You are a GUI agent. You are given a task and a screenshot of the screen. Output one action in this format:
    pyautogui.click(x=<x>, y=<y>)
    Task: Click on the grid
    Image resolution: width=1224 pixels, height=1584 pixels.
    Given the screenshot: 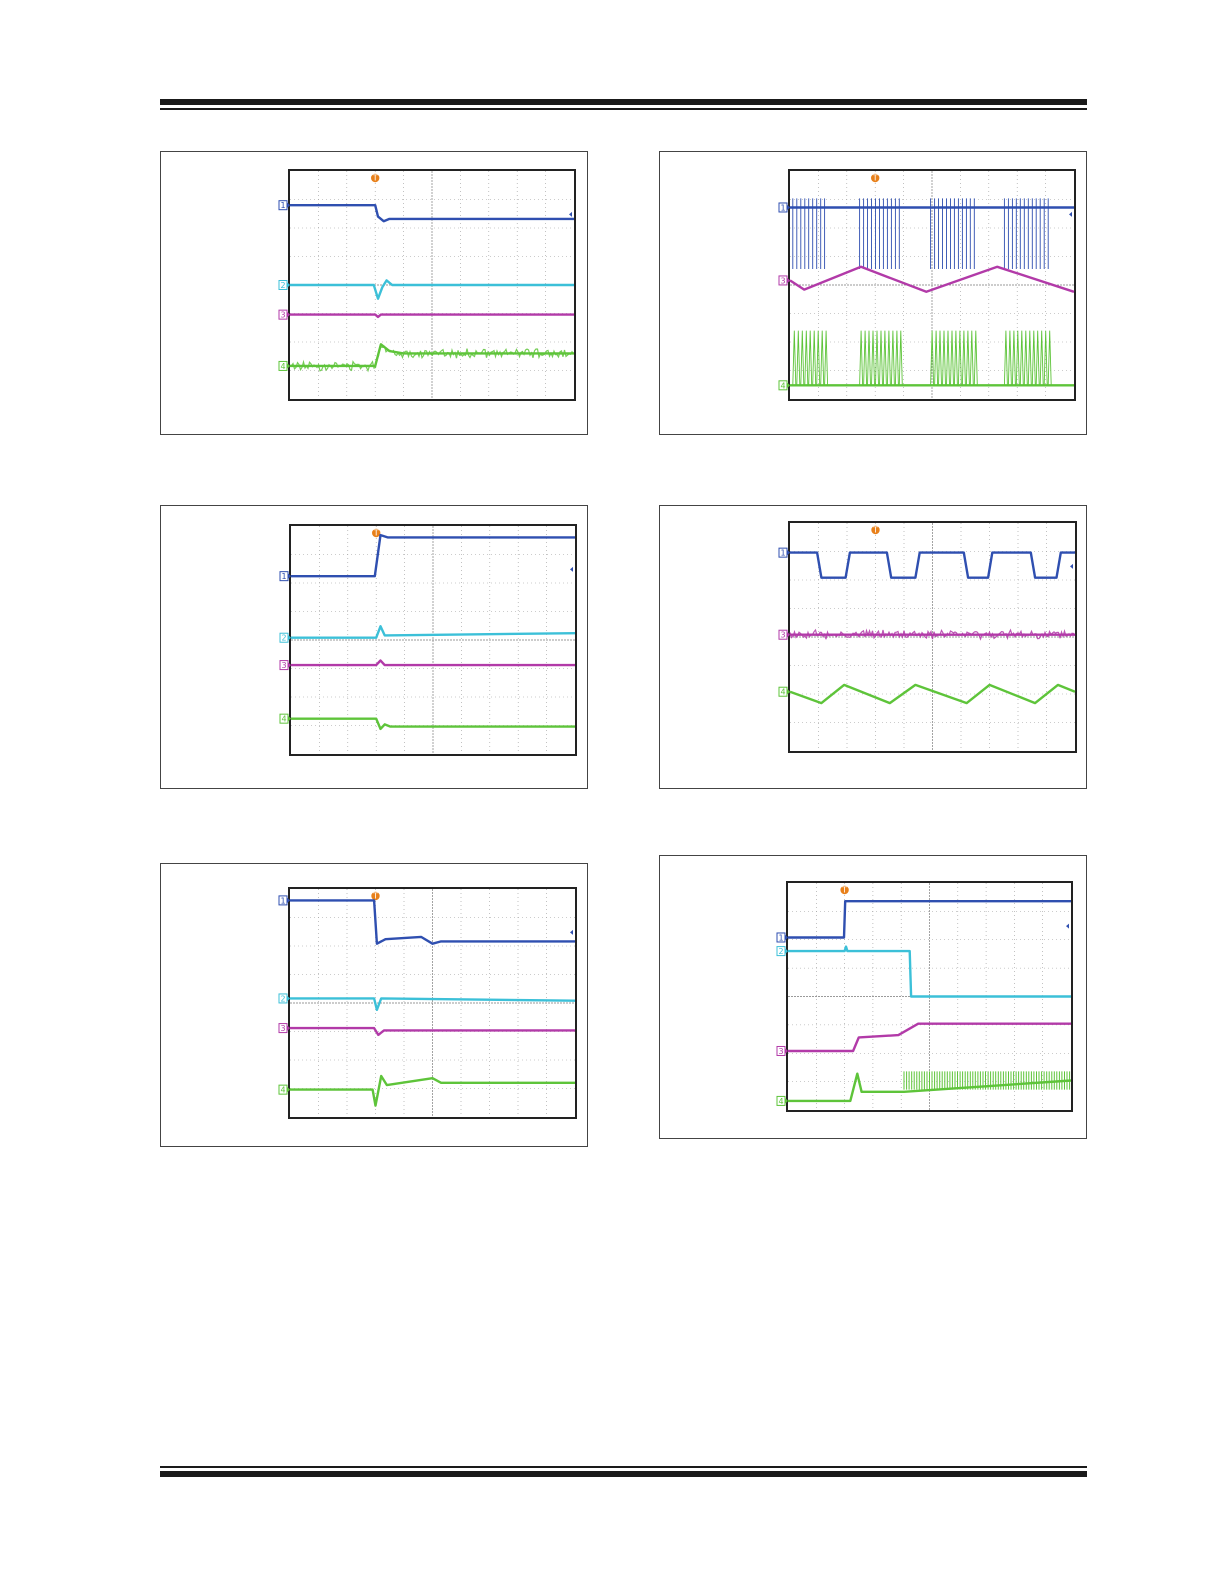 What is the action you would take?
    pyautogui.click(x=932, y=285)
    